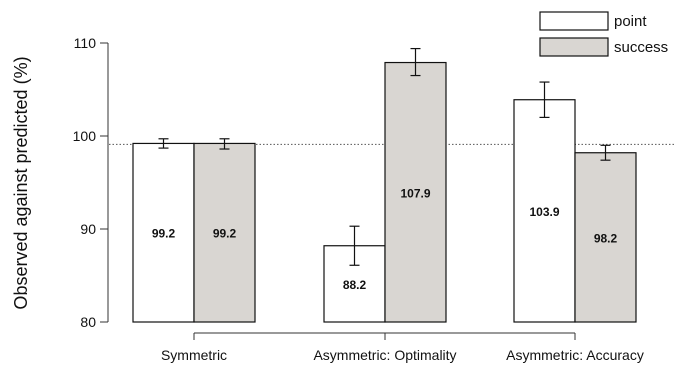 Image resolution: width=676 pixels, height=365 pixels. Describe the element at coordinates (85, 136) in the screenshot. I see `y-tick-label: 100` at that location.